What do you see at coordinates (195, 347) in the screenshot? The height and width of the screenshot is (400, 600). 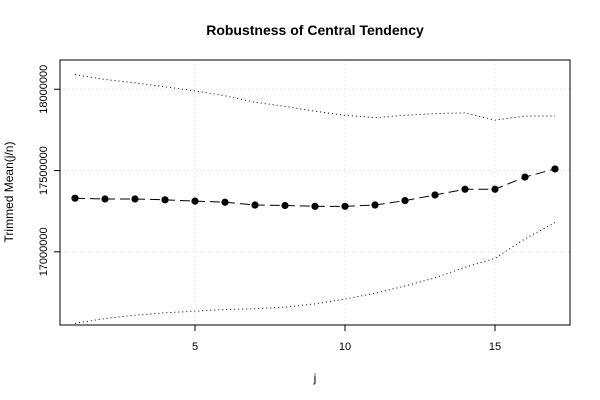 I see `x-tick-label: 5` at bounding box center [195, 347].